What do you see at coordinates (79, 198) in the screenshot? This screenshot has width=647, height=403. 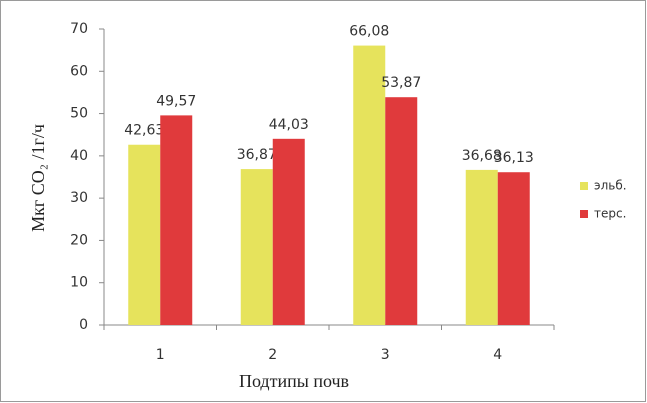 I see `y-tick-label: 30` at bounding box center [79, 198].